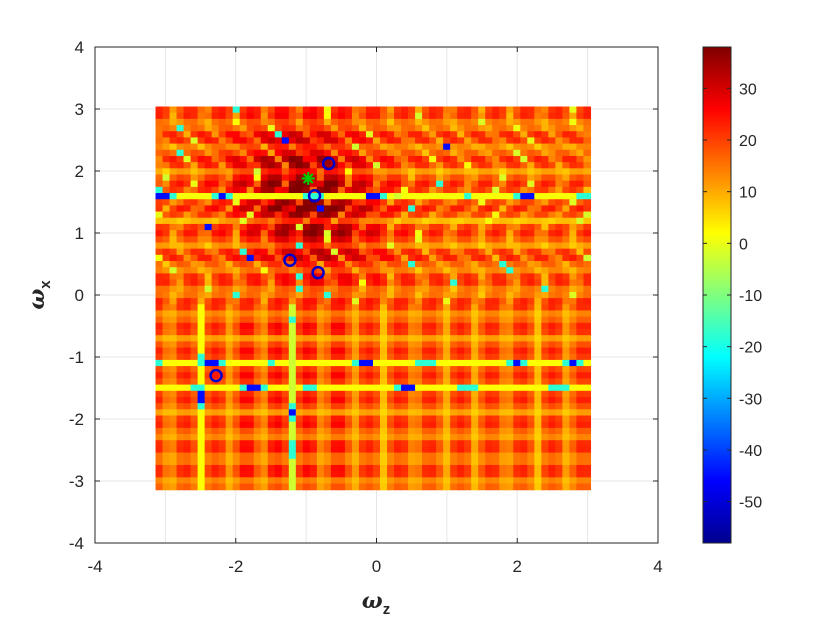 This screenshot has height=623, width=830. What do you see at coordinates (376, 603) in the screenshot?
I see `x-axis-label: ωz` at bounding box center [376, 603].